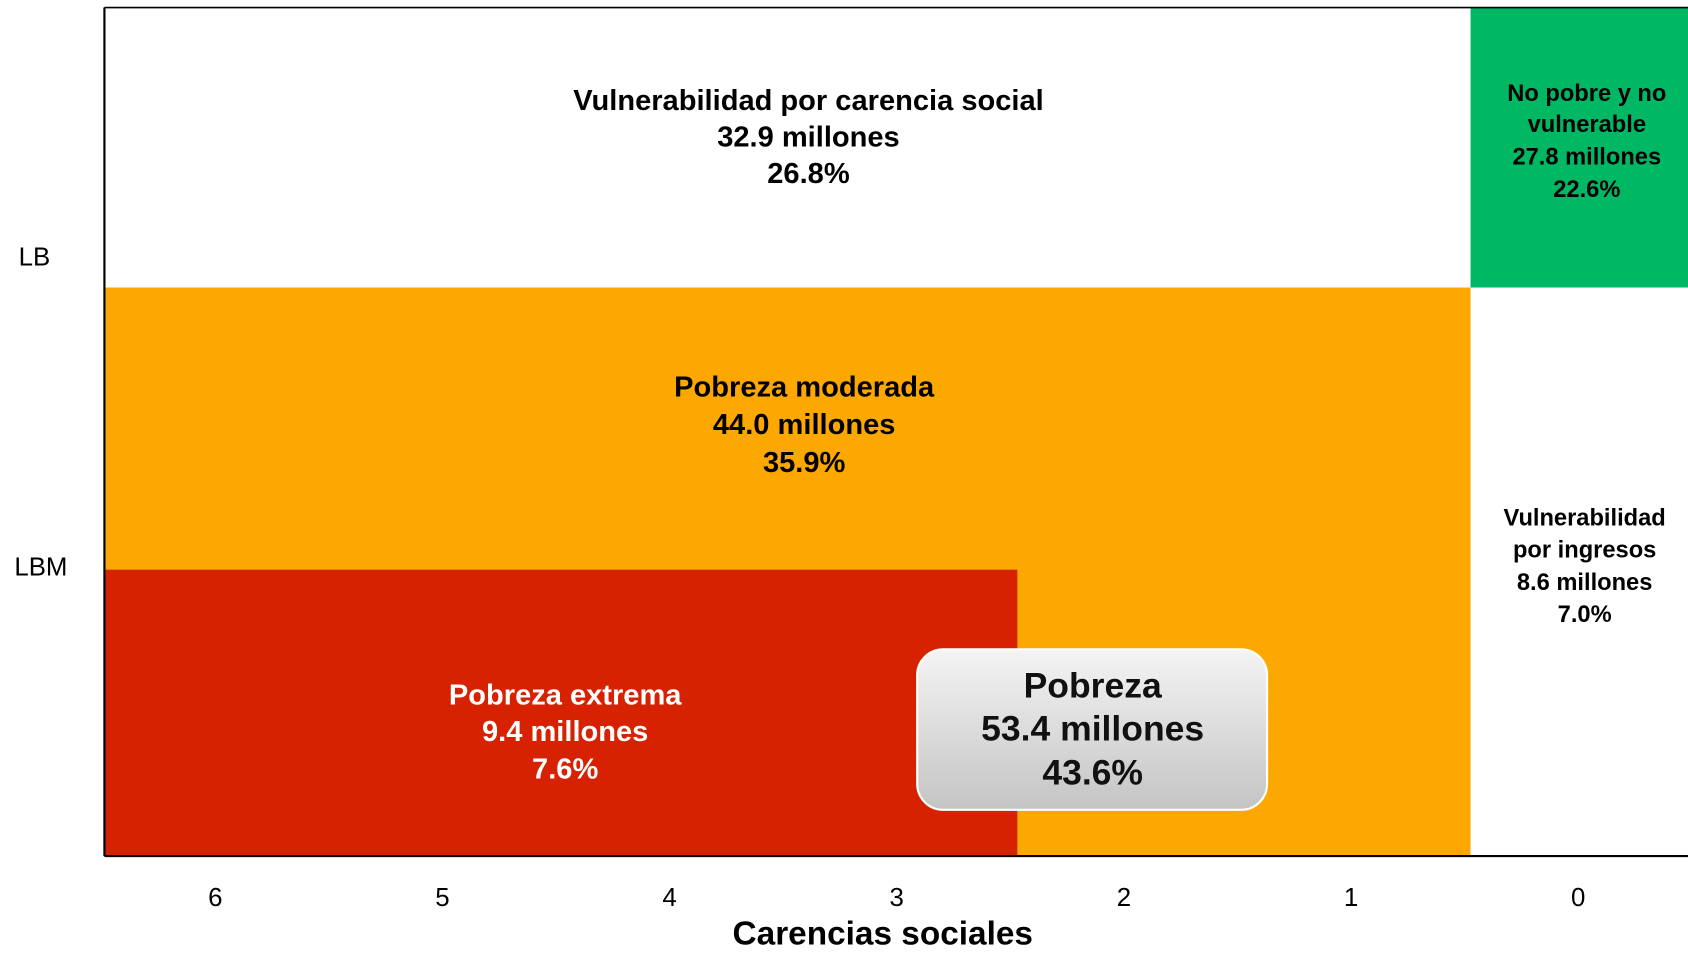  I want to click on x-tick-label: 6, so click(215, 898).